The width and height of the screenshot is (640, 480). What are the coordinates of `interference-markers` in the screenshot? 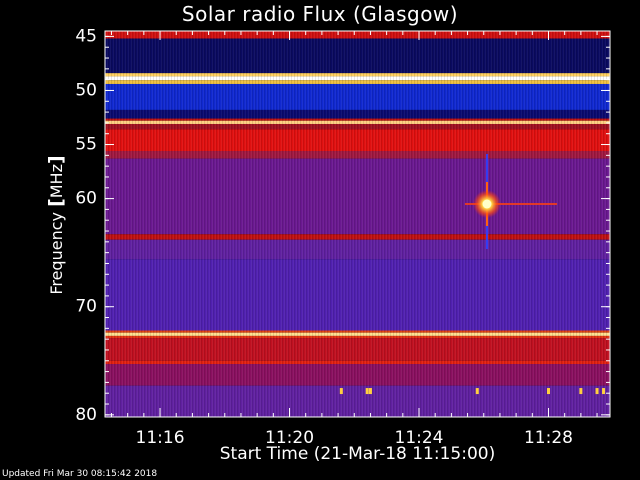 It's located at (472, 391).